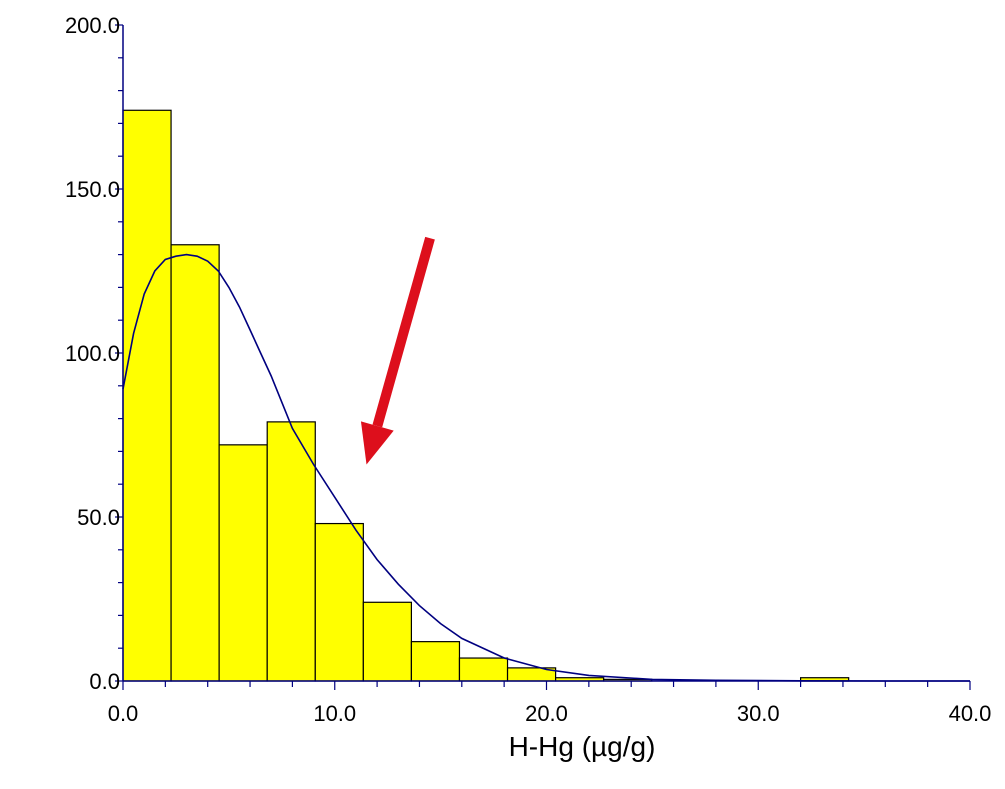 The width and height of the screenshot is (1005, 789). What do you see at coordinates (546, 713) in the screenshot?
I see `x-tick-label: 20.0` at bounding box center [546, 713].